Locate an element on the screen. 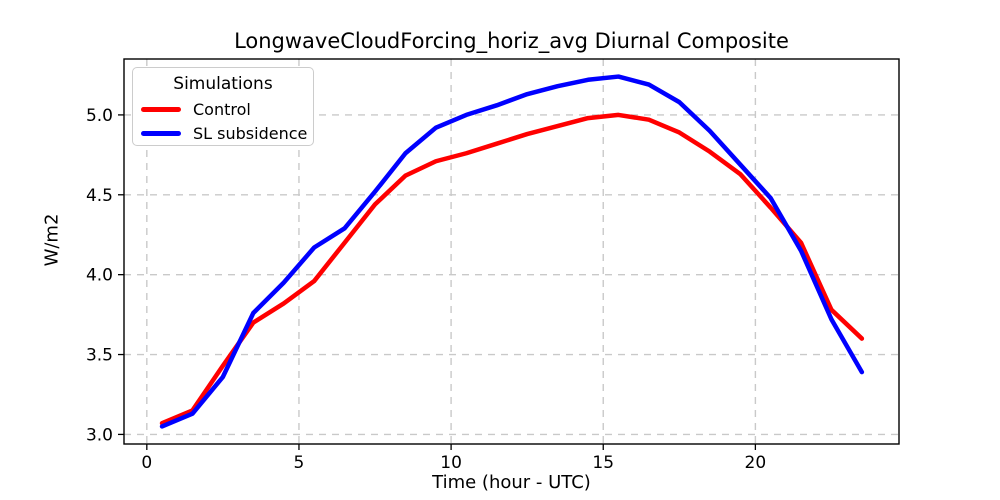  x-axis-label: Time (hour - UTC) is located at coordinates (511, 482).